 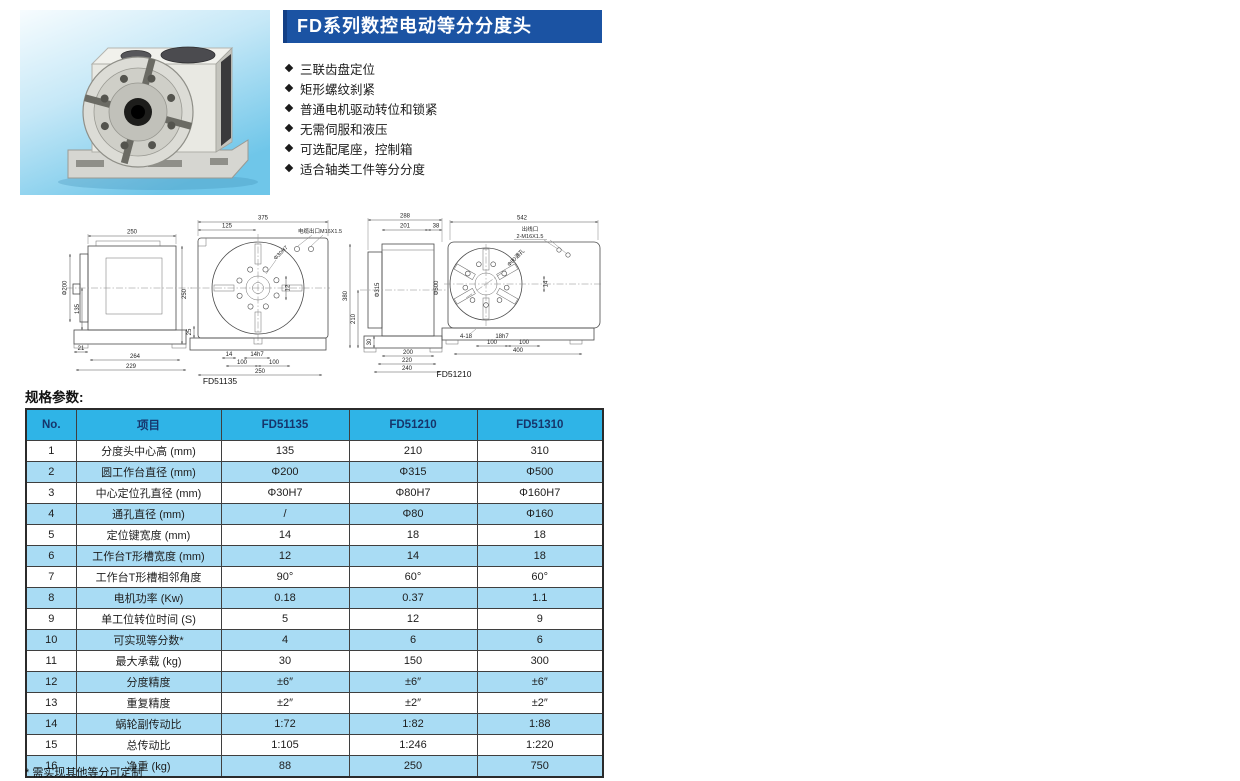 I want to click on feature-item-label: 矩形螺纹刹紧, so click(x=338, y=89).